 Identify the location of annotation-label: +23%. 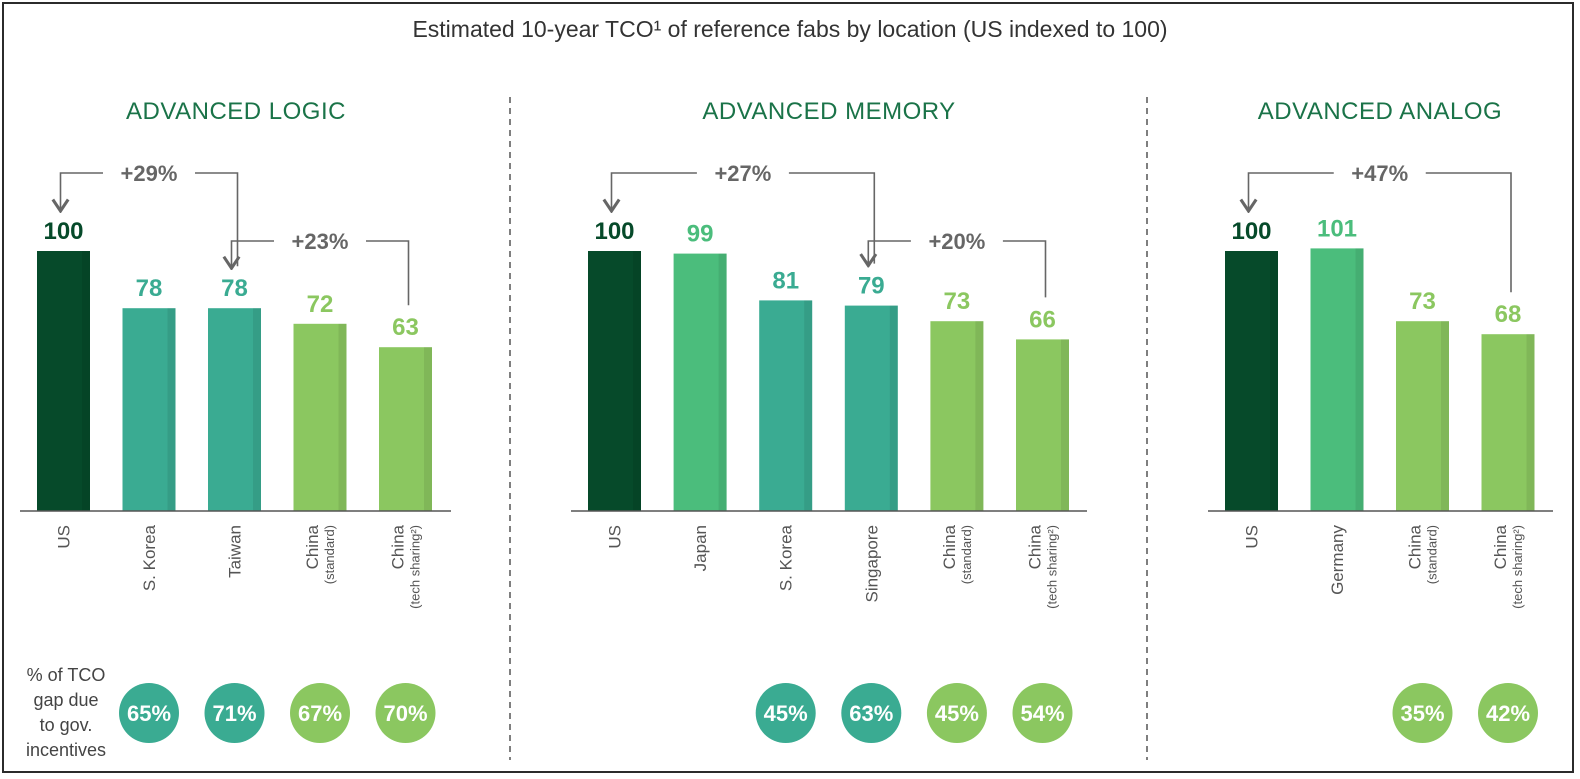
(320, 241).